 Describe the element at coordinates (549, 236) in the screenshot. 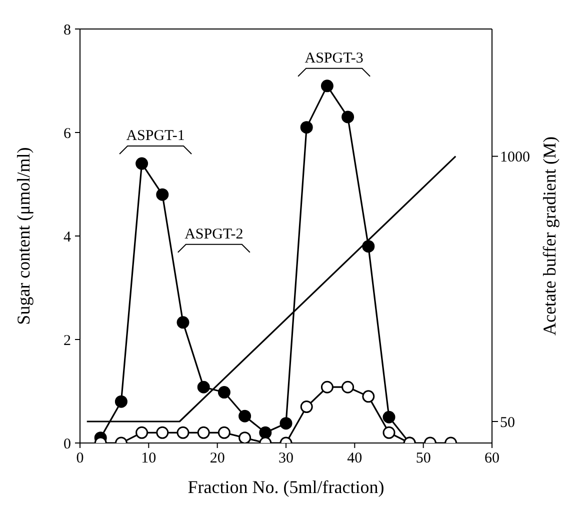

I see `y2-axis-title: Acetate buffer gradient (M)` at that location.